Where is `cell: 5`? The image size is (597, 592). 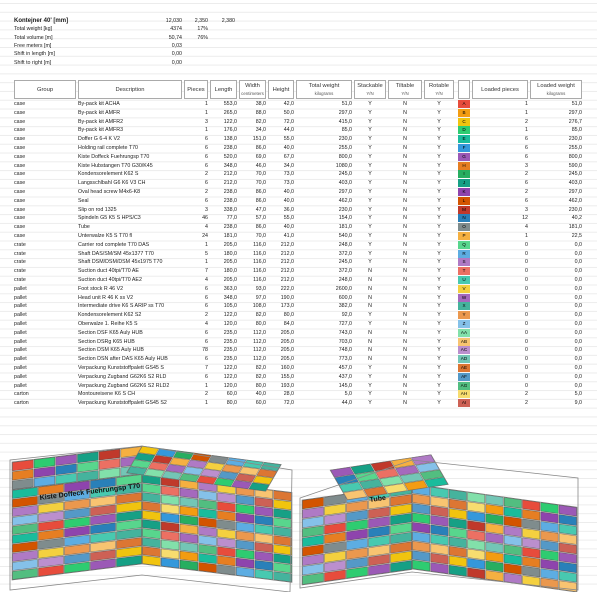
cell: 5 is located at coordinates (206, 253).